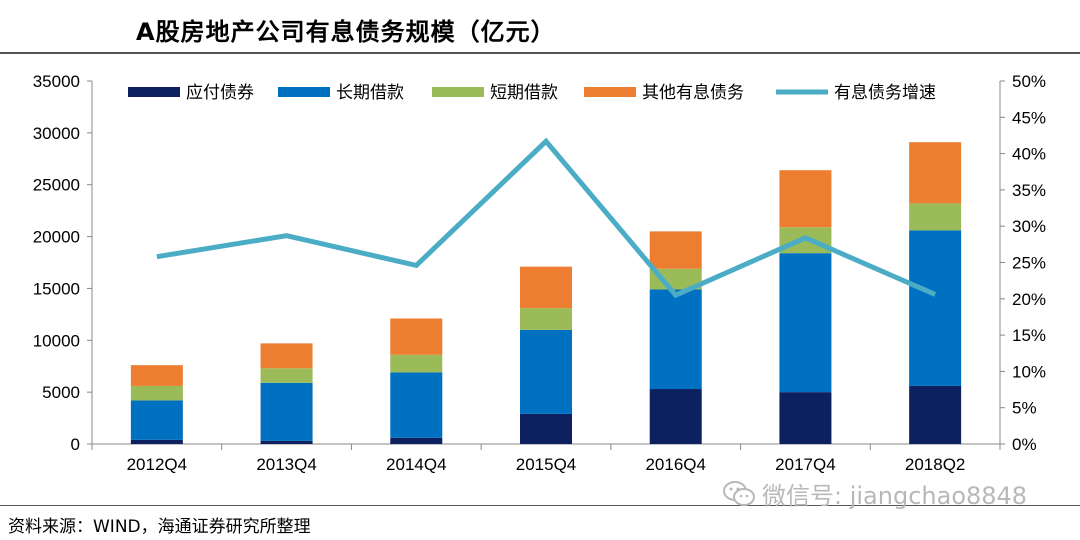 This screenshot has width=1080, height=540. Describe the element at coordinates (1029, 154) in the screenshot. I see `y-right-tick-label: 40%` at that location.